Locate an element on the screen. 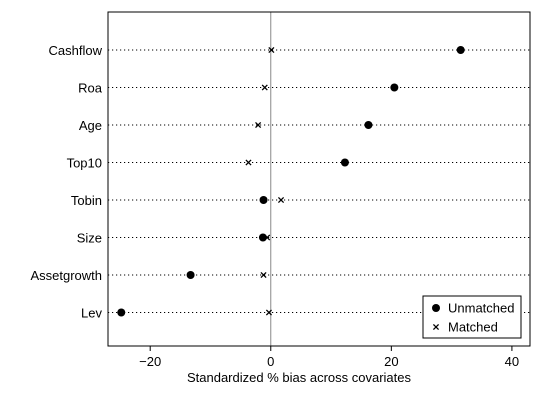  matched-point-lev is located at coordinates (269, 312).